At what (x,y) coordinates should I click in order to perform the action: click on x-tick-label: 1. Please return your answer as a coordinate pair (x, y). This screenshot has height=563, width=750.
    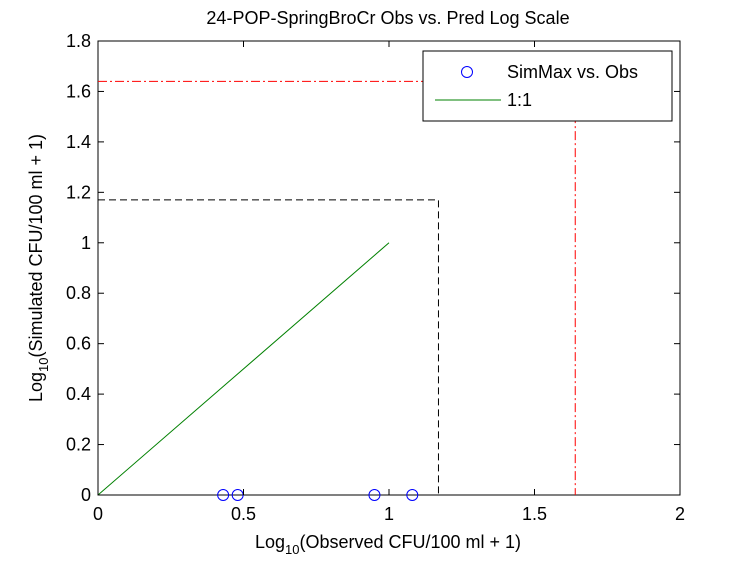
    Looking at the image, I should click on (389, 514).